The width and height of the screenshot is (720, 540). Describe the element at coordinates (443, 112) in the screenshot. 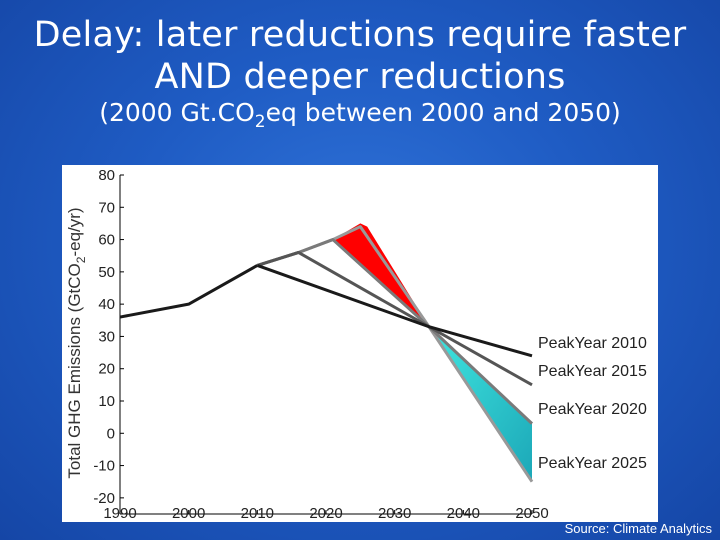

I see `subtitle-post: eq between 2000 and 2050)` at that location.